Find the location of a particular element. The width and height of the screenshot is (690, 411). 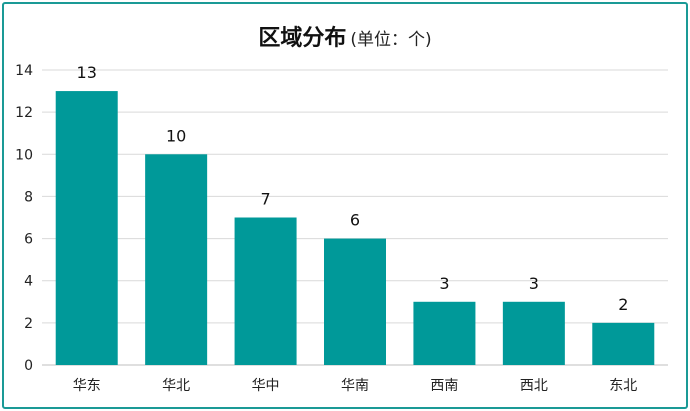

data-label: 2 is located at coordinates (623, 304).